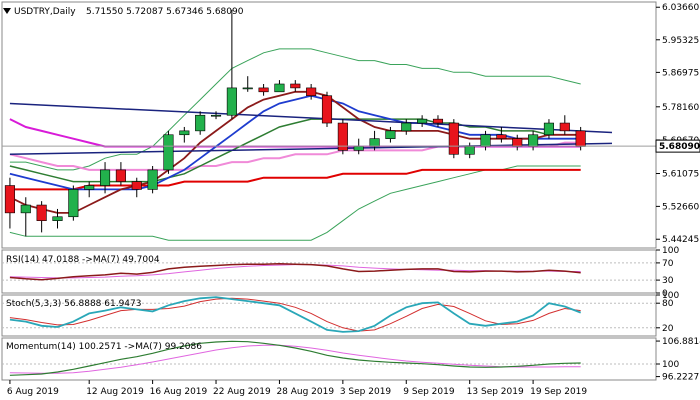 This screenshot has width=700, height=400. I want to click on price-ytick-label: 5.61075, so click(680, 175).